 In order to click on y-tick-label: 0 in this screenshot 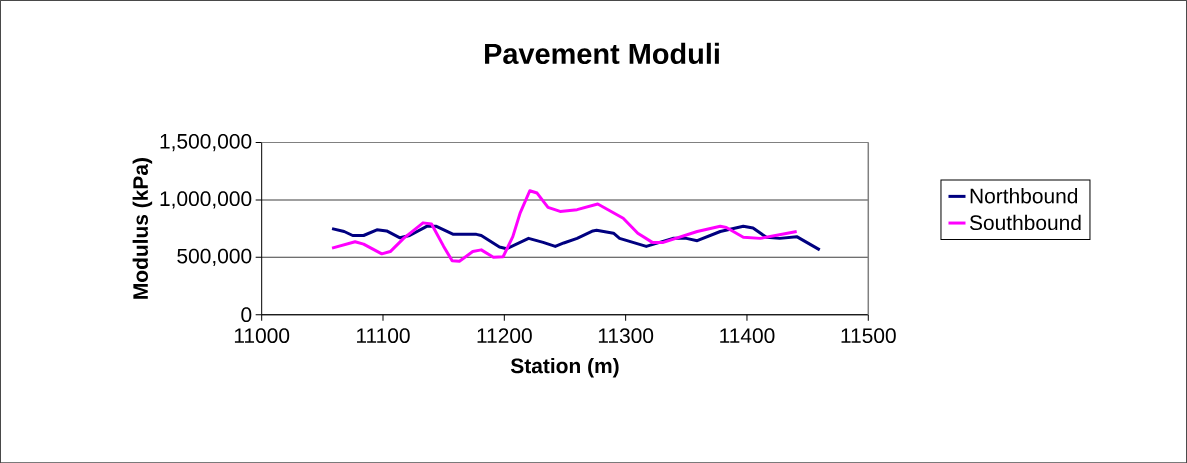, I will do `click(246, 314)`.